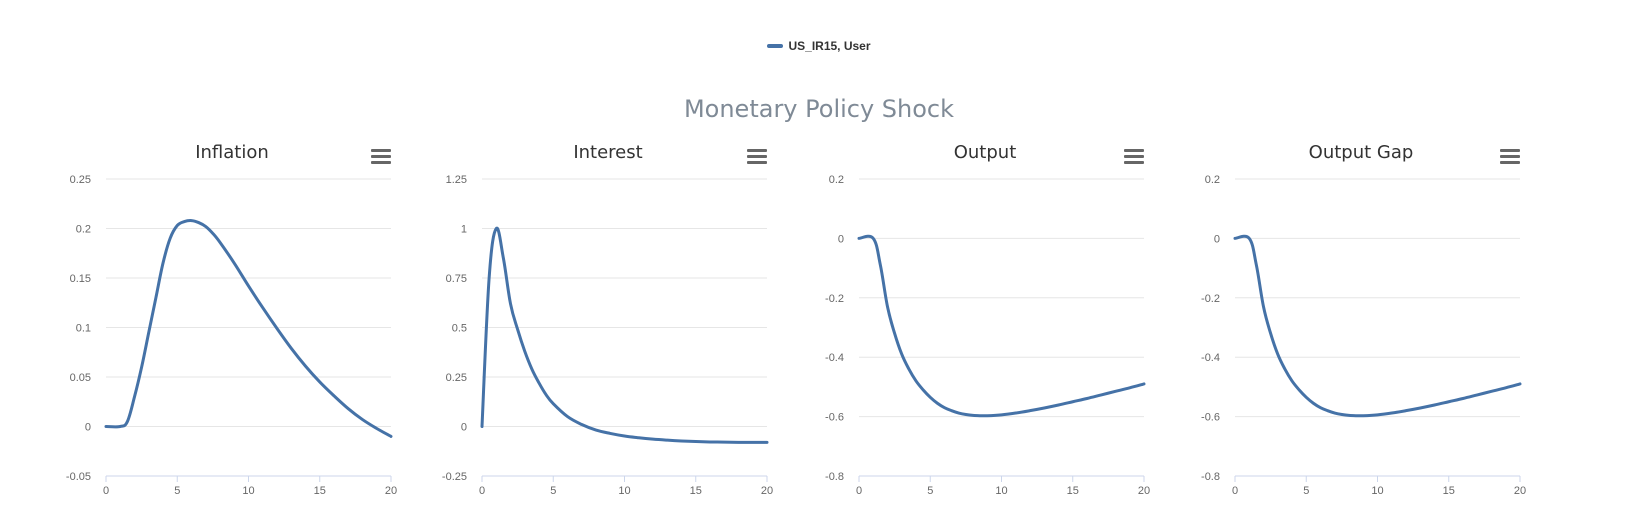  What do you see at coordinates (80, 378) in the screenshot?
I see `y-tick-label: 0.05` at bounding box center [80, 378].